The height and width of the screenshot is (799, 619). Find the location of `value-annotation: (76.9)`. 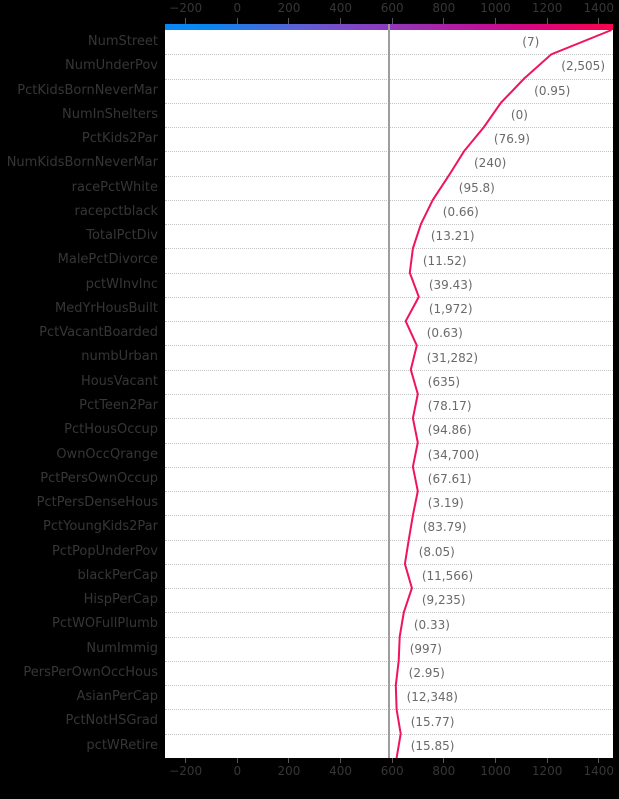

value-annotation: (76.9) is located at coordinates (511, 139).